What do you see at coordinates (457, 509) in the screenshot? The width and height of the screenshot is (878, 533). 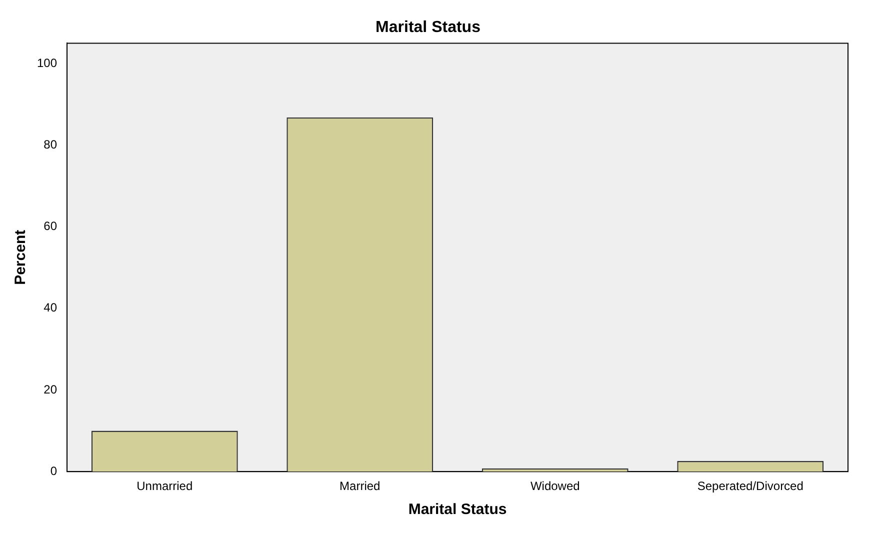 I see `x-axis-title: Marital Status` at bounding box center [457, 509].